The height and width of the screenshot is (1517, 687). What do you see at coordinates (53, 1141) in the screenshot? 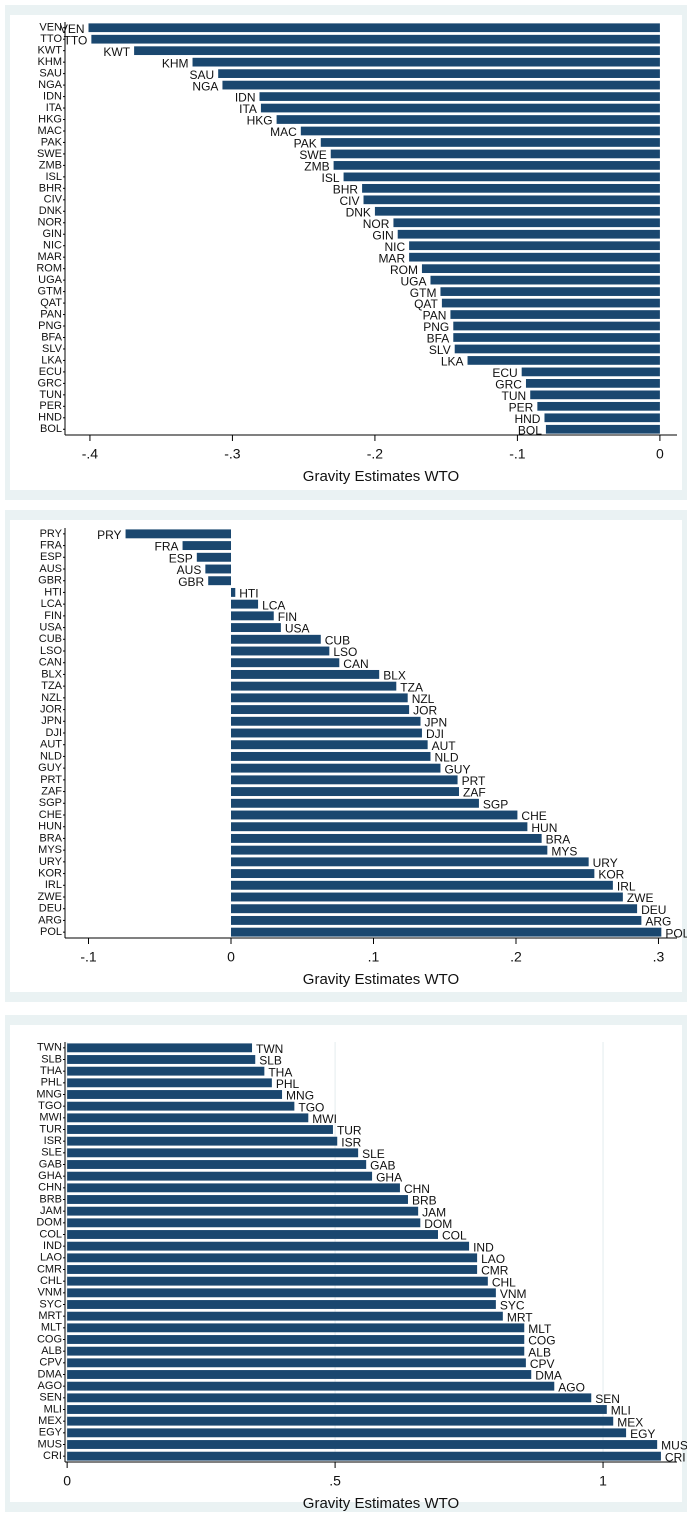
I see `y-tick-label: ISR` at bounding box center [53, 1141].